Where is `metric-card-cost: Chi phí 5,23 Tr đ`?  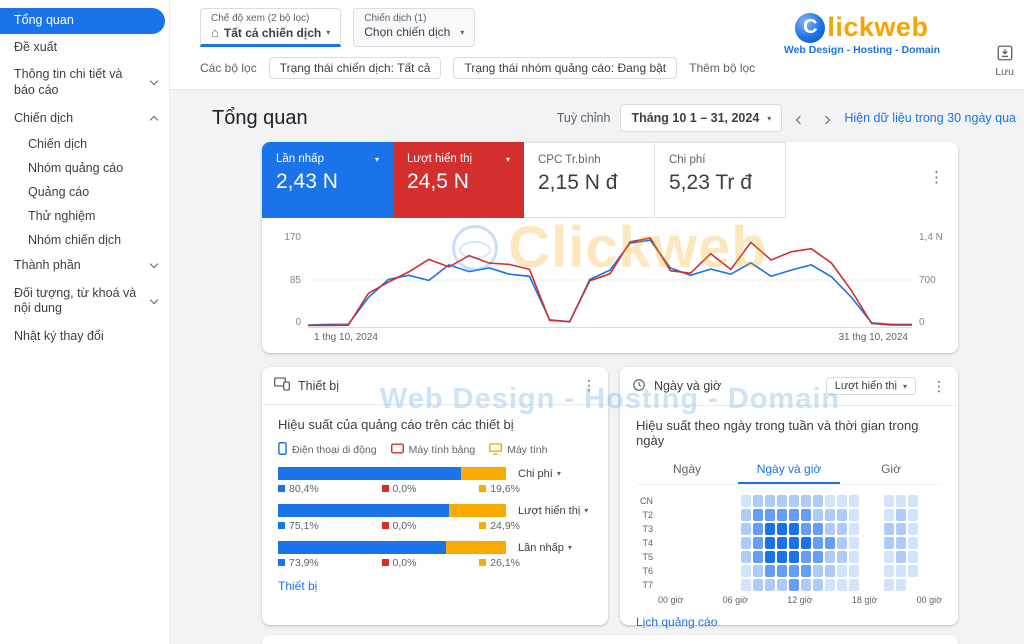
metric-card-cost: Chi phí 5,23 Tr đ is located at coordinates (720, 180).